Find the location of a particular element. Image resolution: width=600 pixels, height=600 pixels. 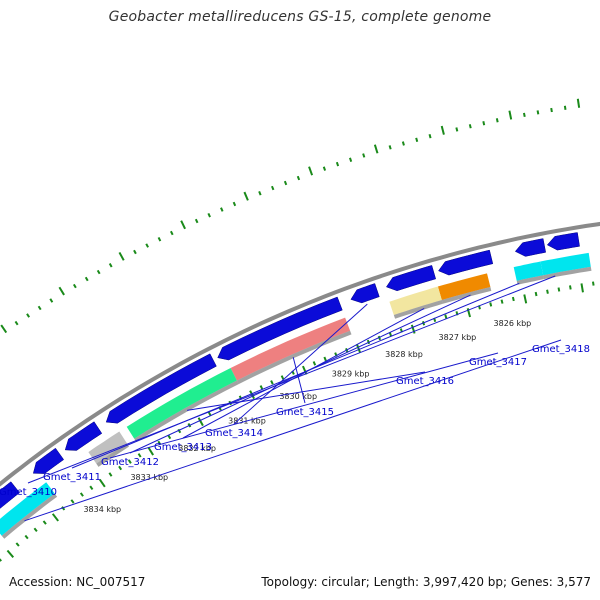

gene-label: Gmet_3418 is located at coordinates (561, 349).